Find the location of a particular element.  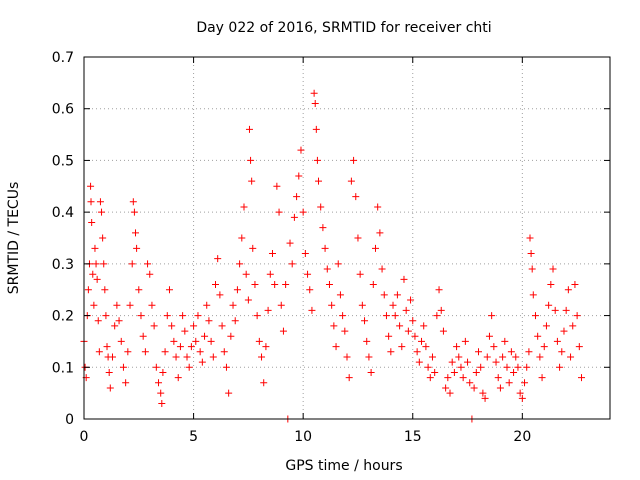

y-tick-label: 0.4 is located at coordinates (63, 213).